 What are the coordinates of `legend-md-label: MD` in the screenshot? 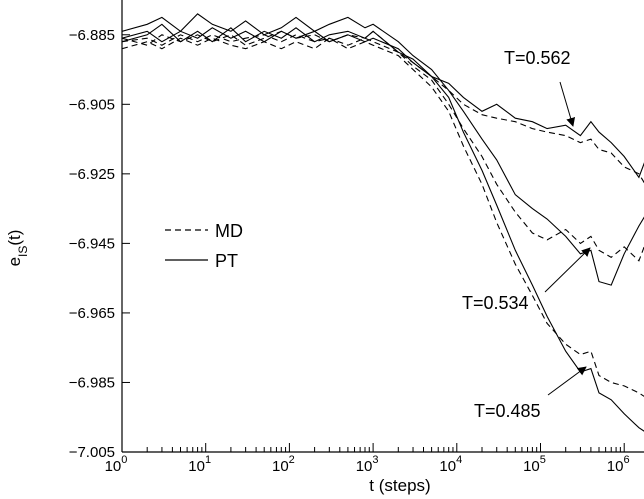 It's located at (229, 231).